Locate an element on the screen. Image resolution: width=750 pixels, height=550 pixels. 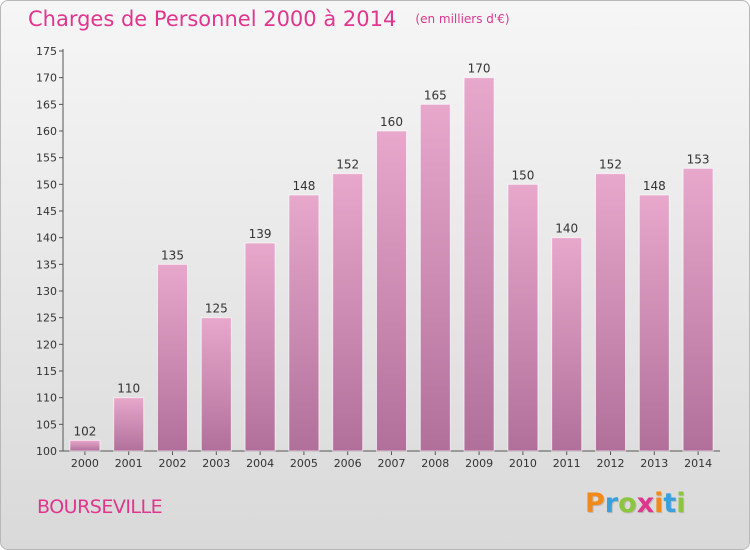
x-tick-label: 2007 is located at coordinates (392, 463).